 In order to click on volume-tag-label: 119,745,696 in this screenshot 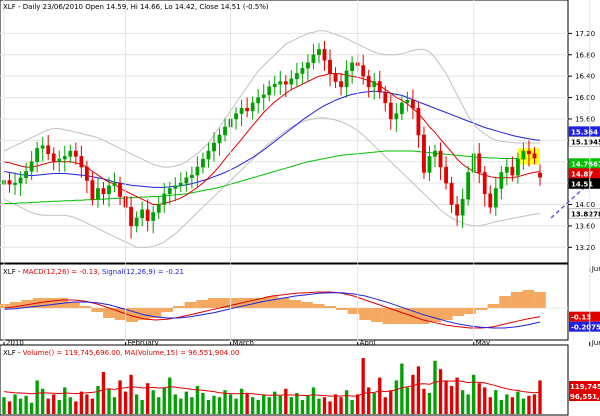, I will do `click(585, 387)`.